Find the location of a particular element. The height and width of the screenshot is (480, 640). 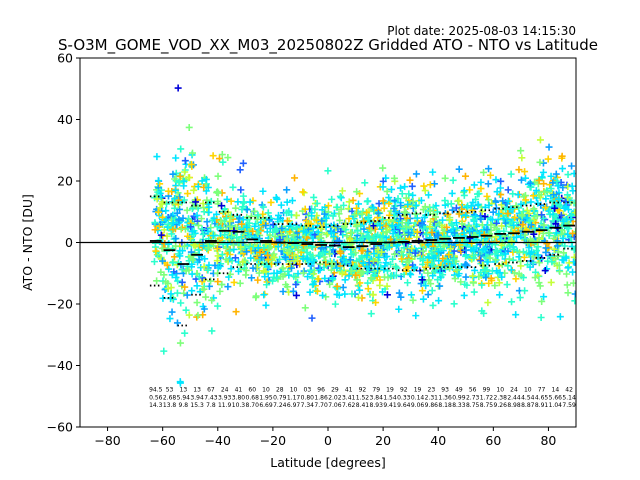

bin-stat-label: 3.84 is located at coordinates (377, 397).